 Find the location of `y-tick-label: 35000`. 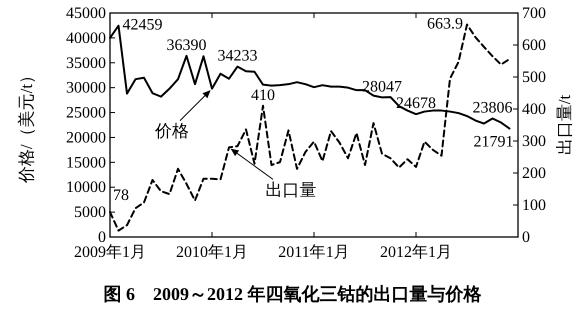

y-tick-label: 35000 is located at coordinates (86, 63).